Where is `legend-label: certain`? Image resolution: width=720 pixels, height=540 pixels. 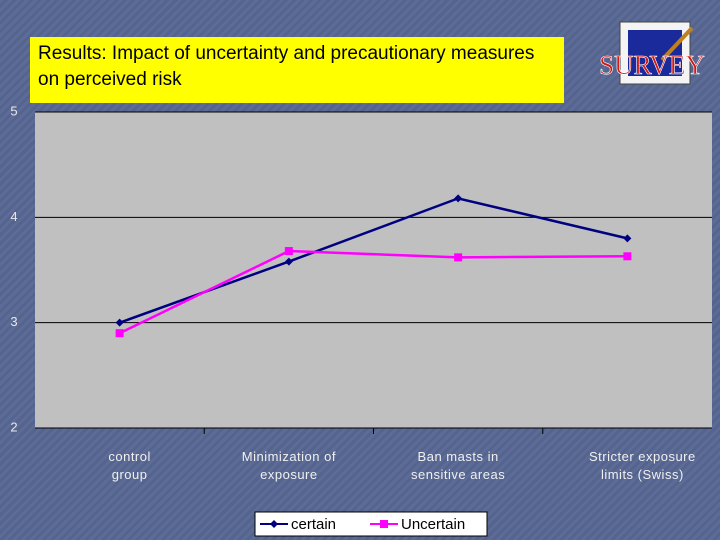
legend-label: certain is located at coordinates (313, 524).